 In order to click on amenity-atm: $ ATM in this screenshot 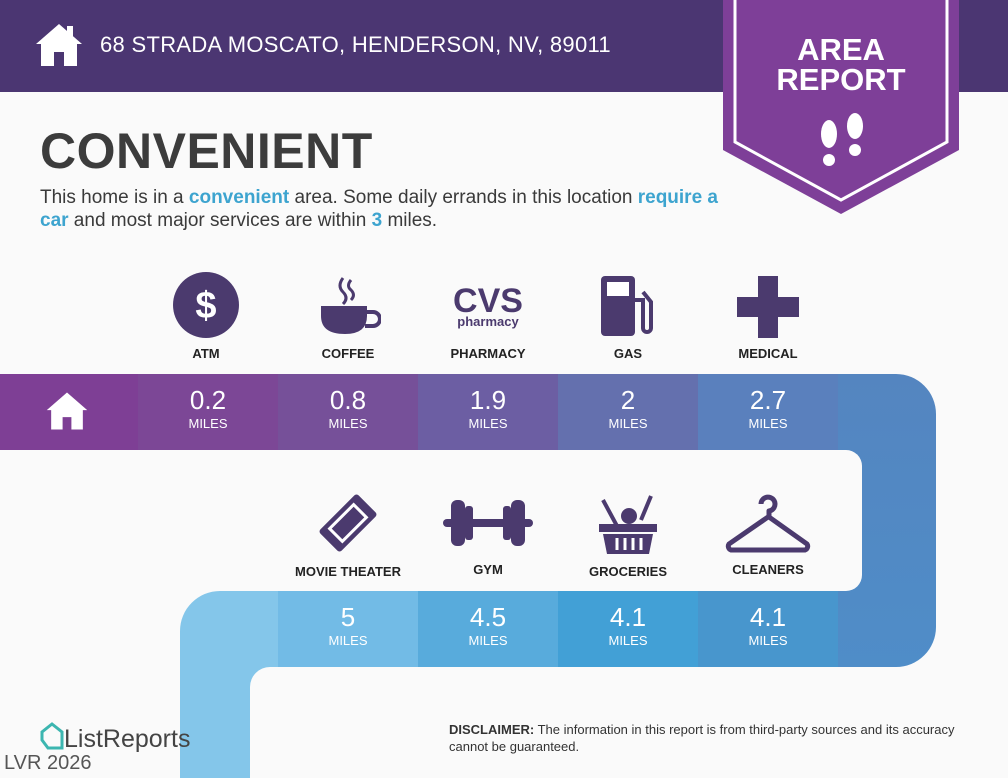, I will do `click(206, 316)`.